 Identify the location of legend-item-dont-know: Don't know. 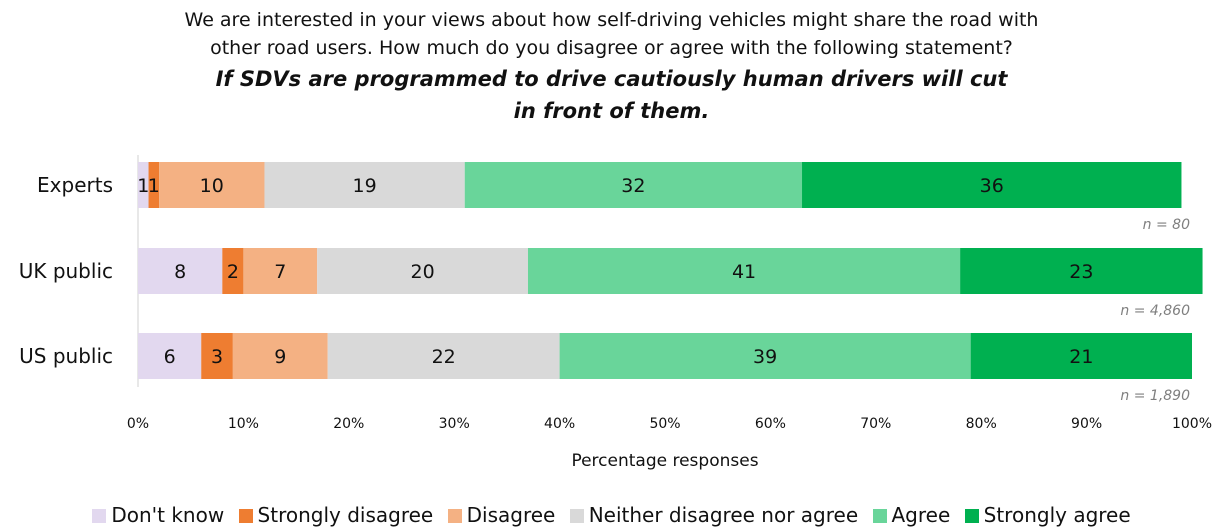
(158, 515).